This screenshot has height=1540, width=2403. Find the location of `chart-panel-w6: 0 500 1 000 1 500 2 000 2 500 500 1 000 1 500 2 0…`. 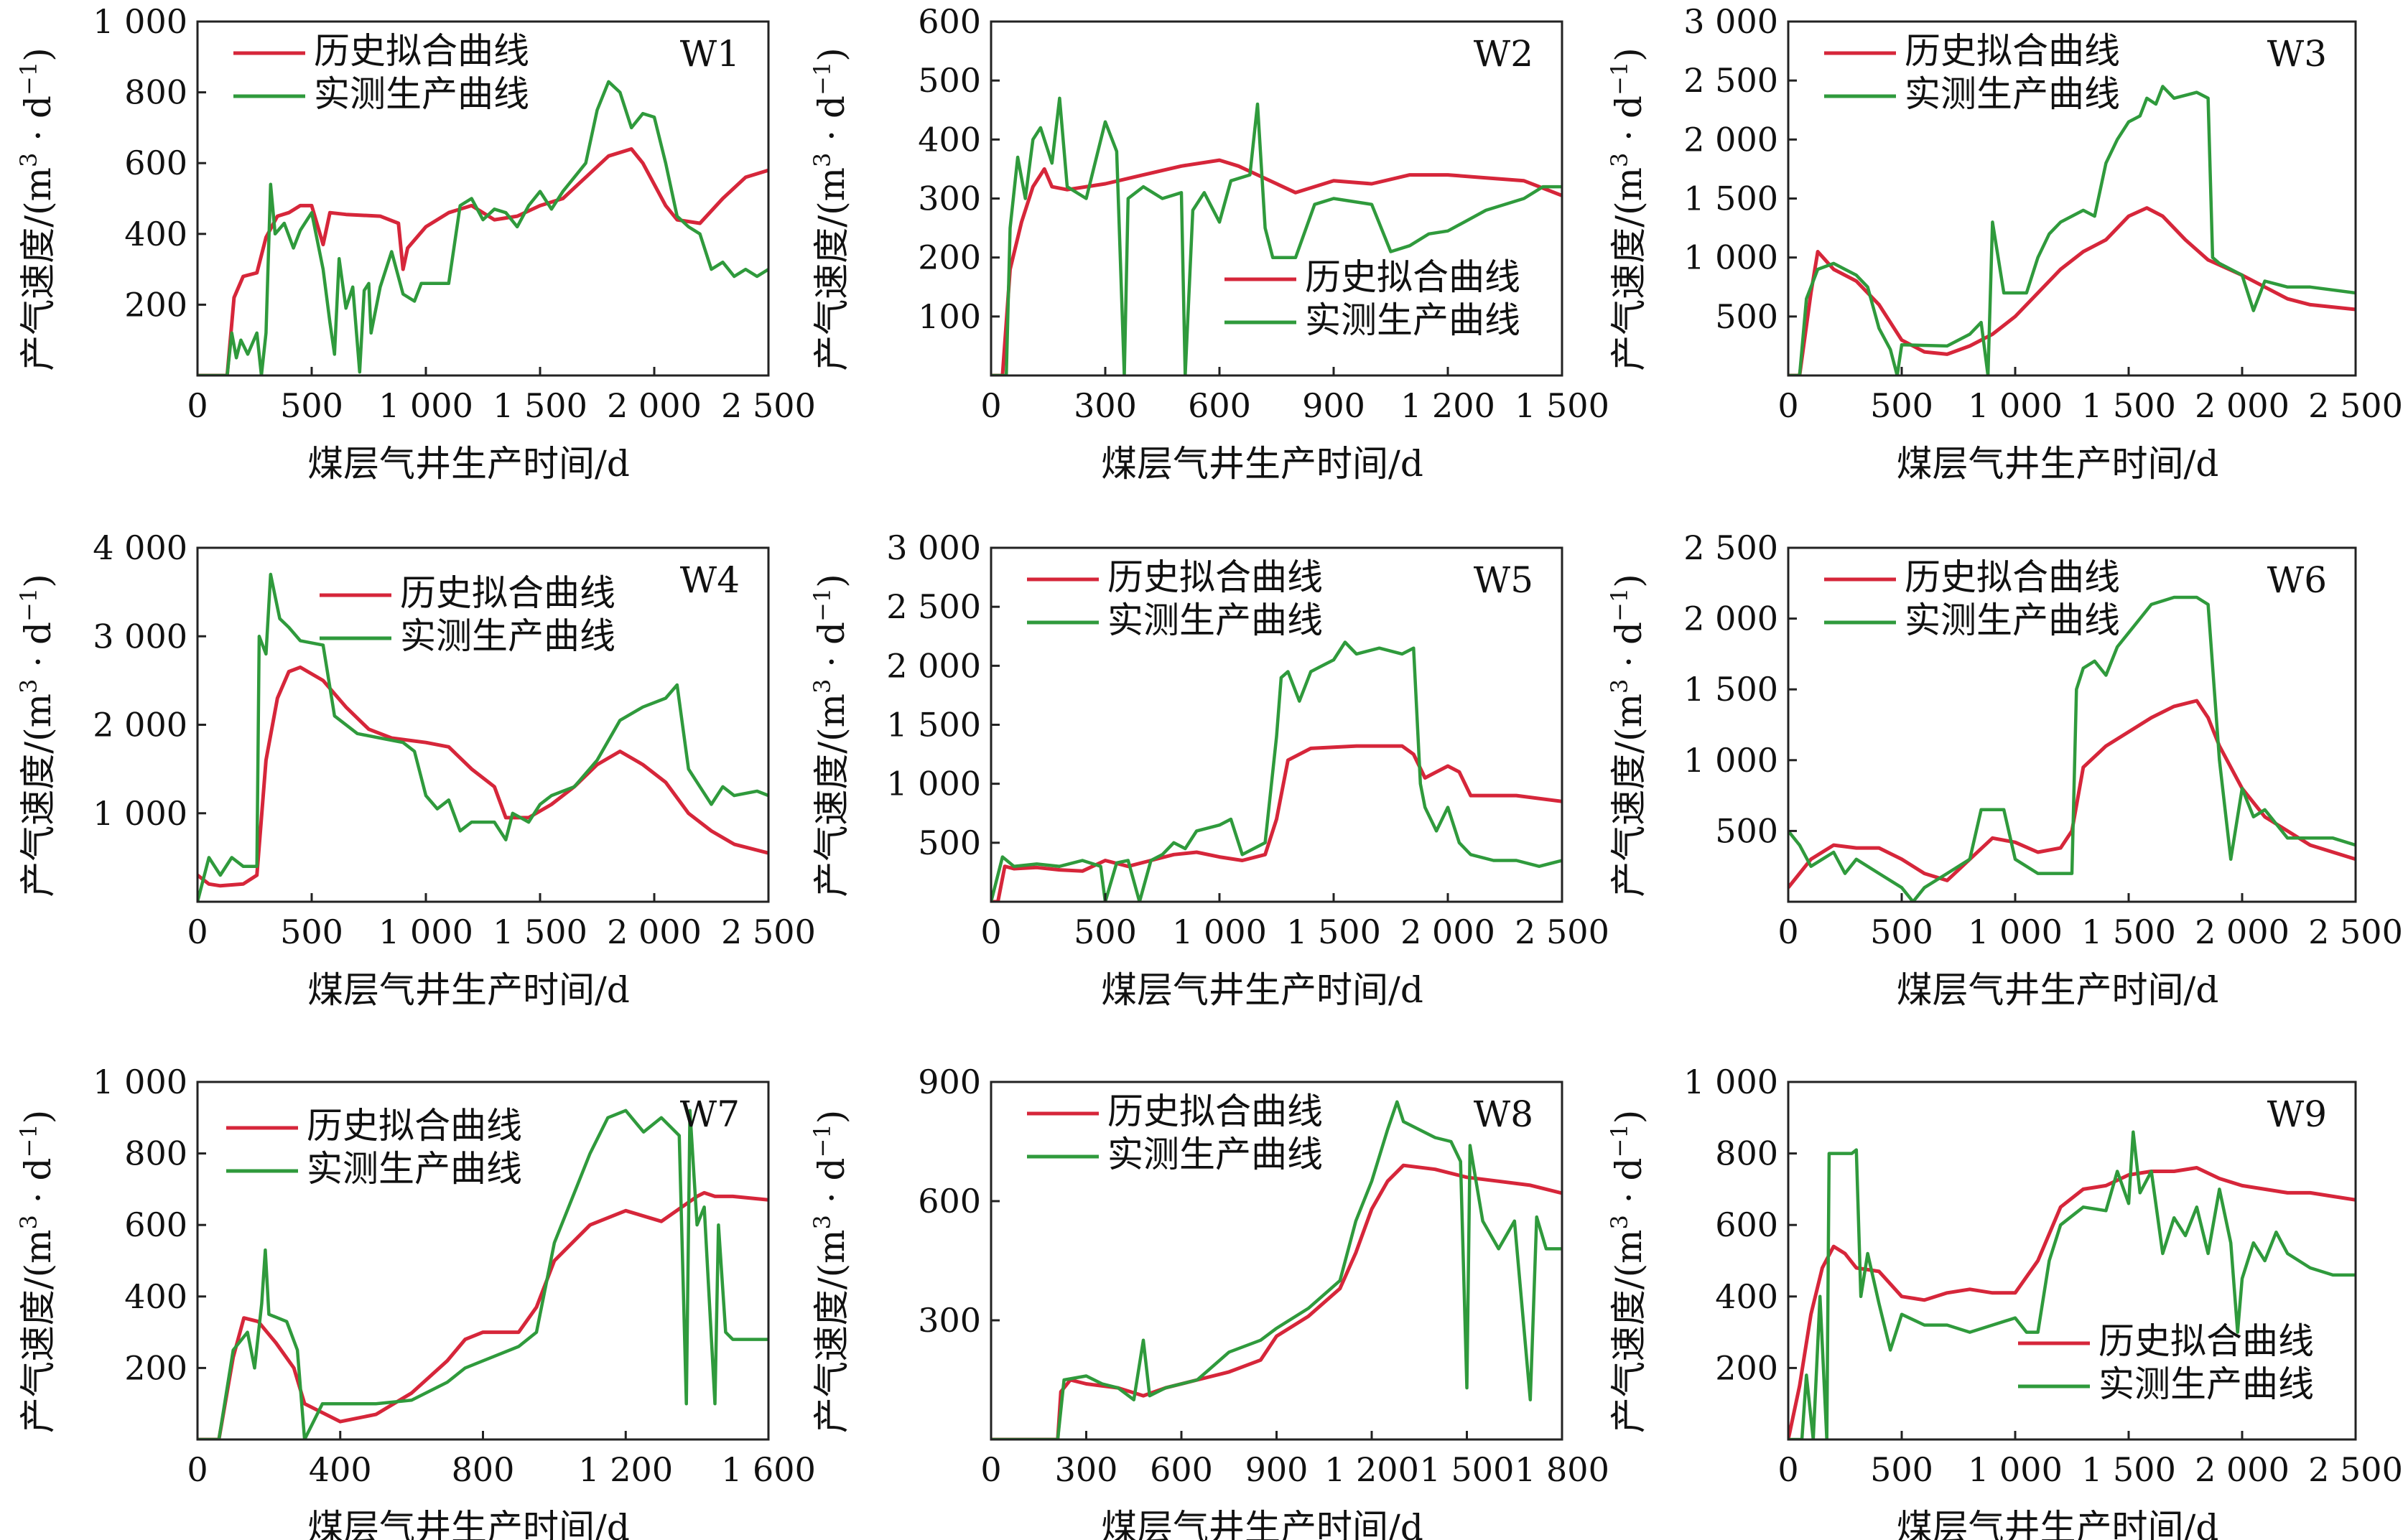

chart-panel-w6: 0 500 1 000 1 500 2 000 2 500 500 1 000 1 500 2 0… is located at coordinates (2005, 769).